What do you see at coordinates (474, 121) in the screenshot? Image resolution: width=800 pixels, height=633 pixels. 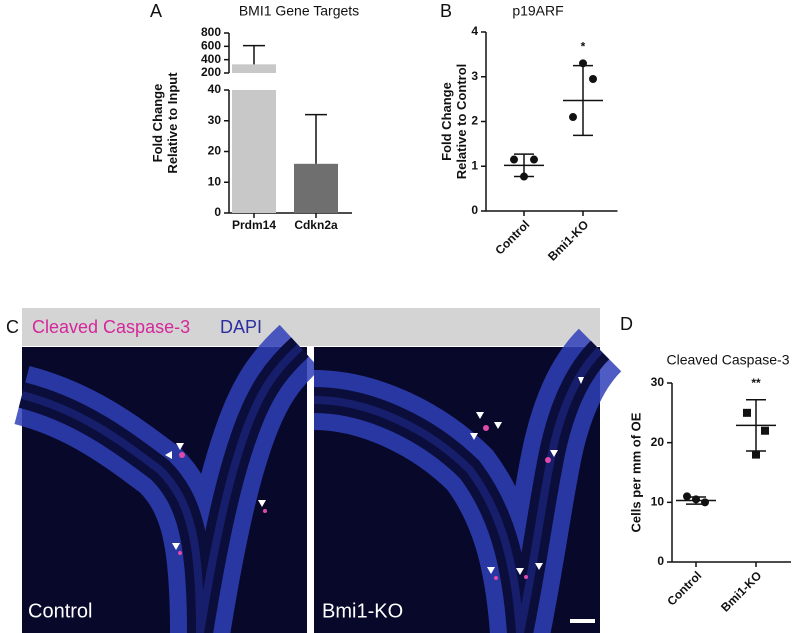 I see `y-tick-label: 2` at bounding box center [474, 121].